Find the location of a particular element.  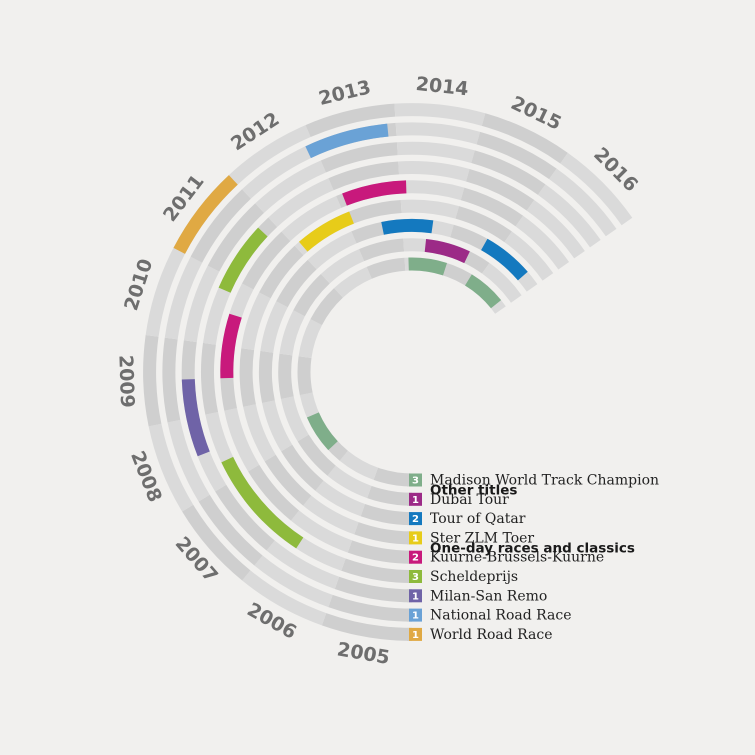

legend-swatch-ster-zlm-toer is located at coordinates (415, 538).